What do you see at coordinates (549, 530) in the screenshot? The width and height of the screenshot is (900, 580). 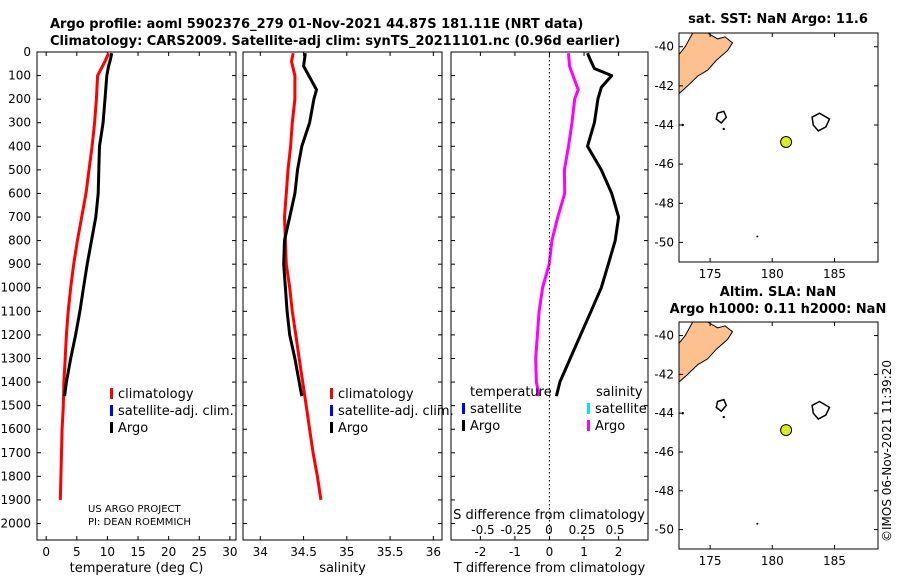 I see `secondary-tick-label: 0` at bounding box center [549, 530].